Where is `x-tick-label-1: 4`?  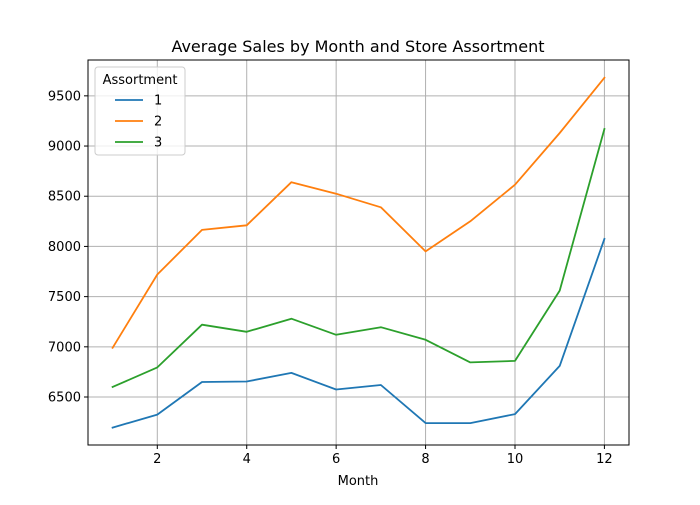 x-tick-label-1: 4 is located at coordinates (247, 459).